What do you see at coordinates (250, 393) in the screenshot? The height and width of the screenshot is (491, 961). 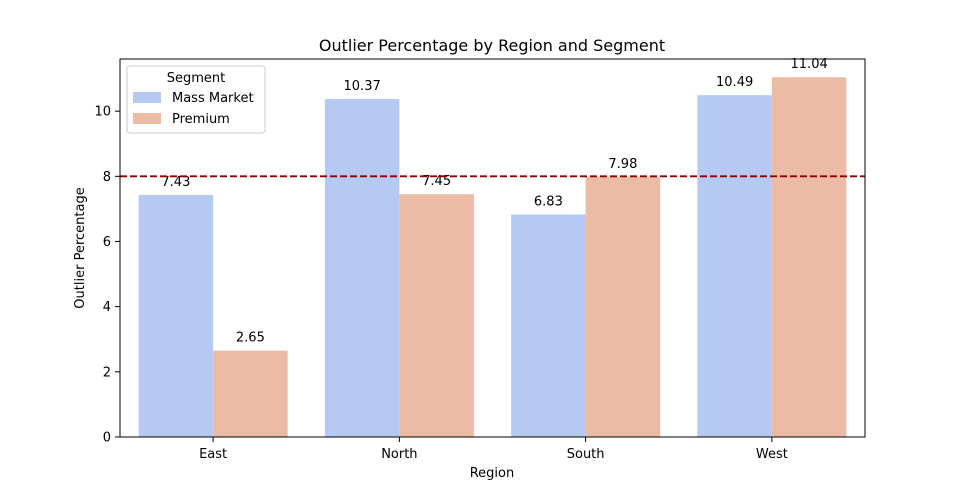 I see `bar-east-premium` at bounding box center [250, 393].